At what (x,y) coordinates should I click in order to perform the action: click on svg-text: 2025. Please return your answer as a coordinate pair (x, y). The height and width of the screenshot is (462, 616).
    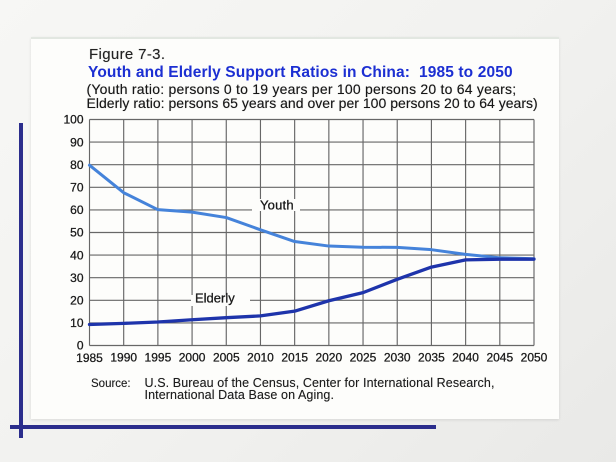
    Looking at the image, I should click on (363, 357).